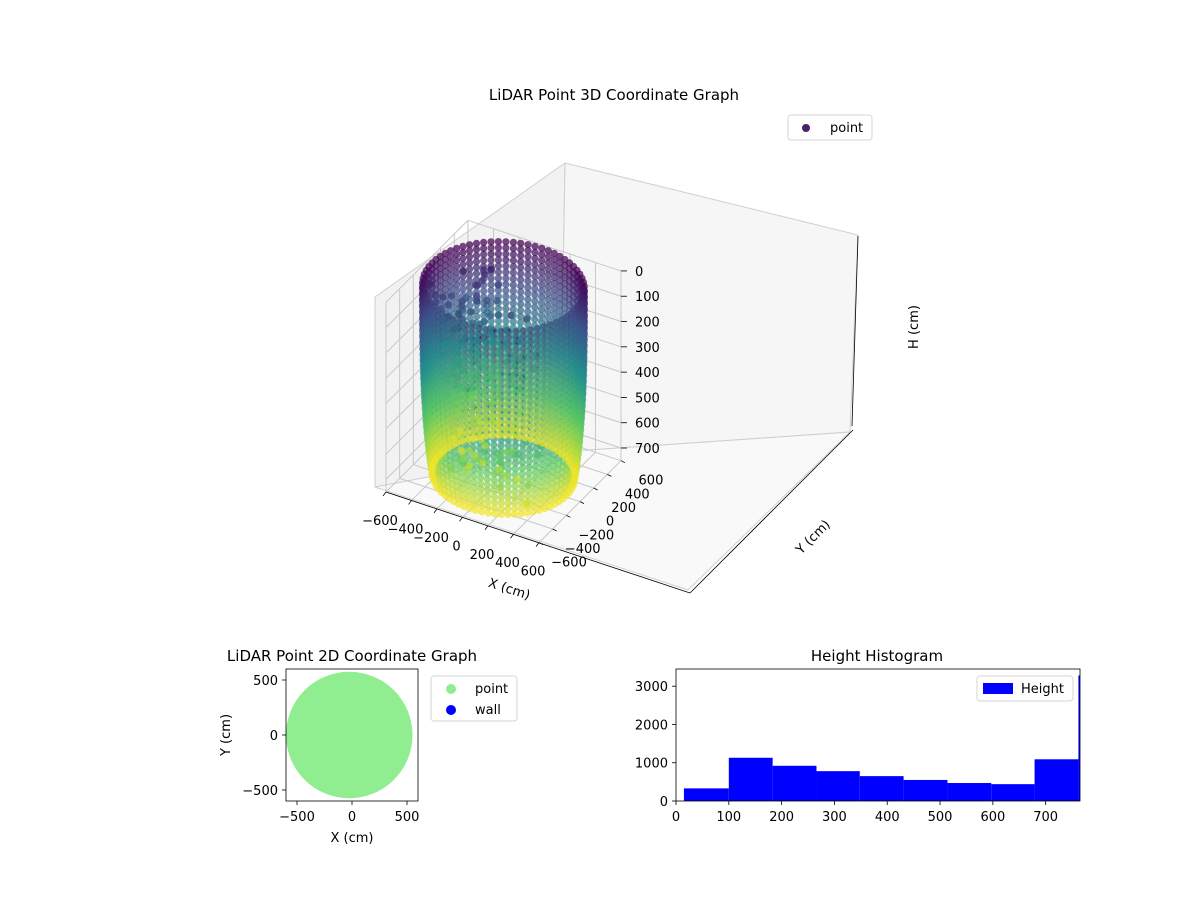  What do you see at coordinates (651, 725) in the screenshot?
I see `y-tick-hist-2: 2000` at bounding box center [651, 725].